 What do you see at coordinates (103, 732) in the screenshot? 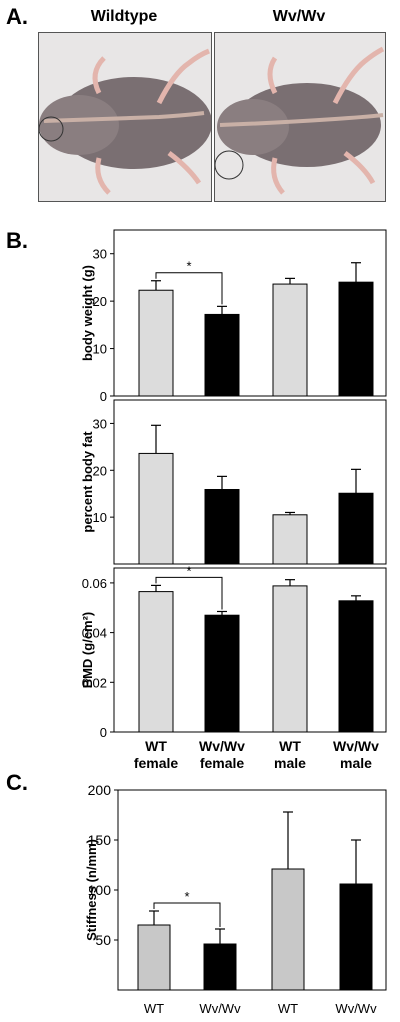
I see `chart-2-ytick-label: 0` at bounding box center [103, 732].